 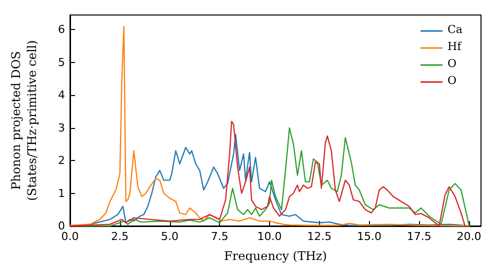 I want to click on y-tick-label: 2, so click(x=61, y=161).